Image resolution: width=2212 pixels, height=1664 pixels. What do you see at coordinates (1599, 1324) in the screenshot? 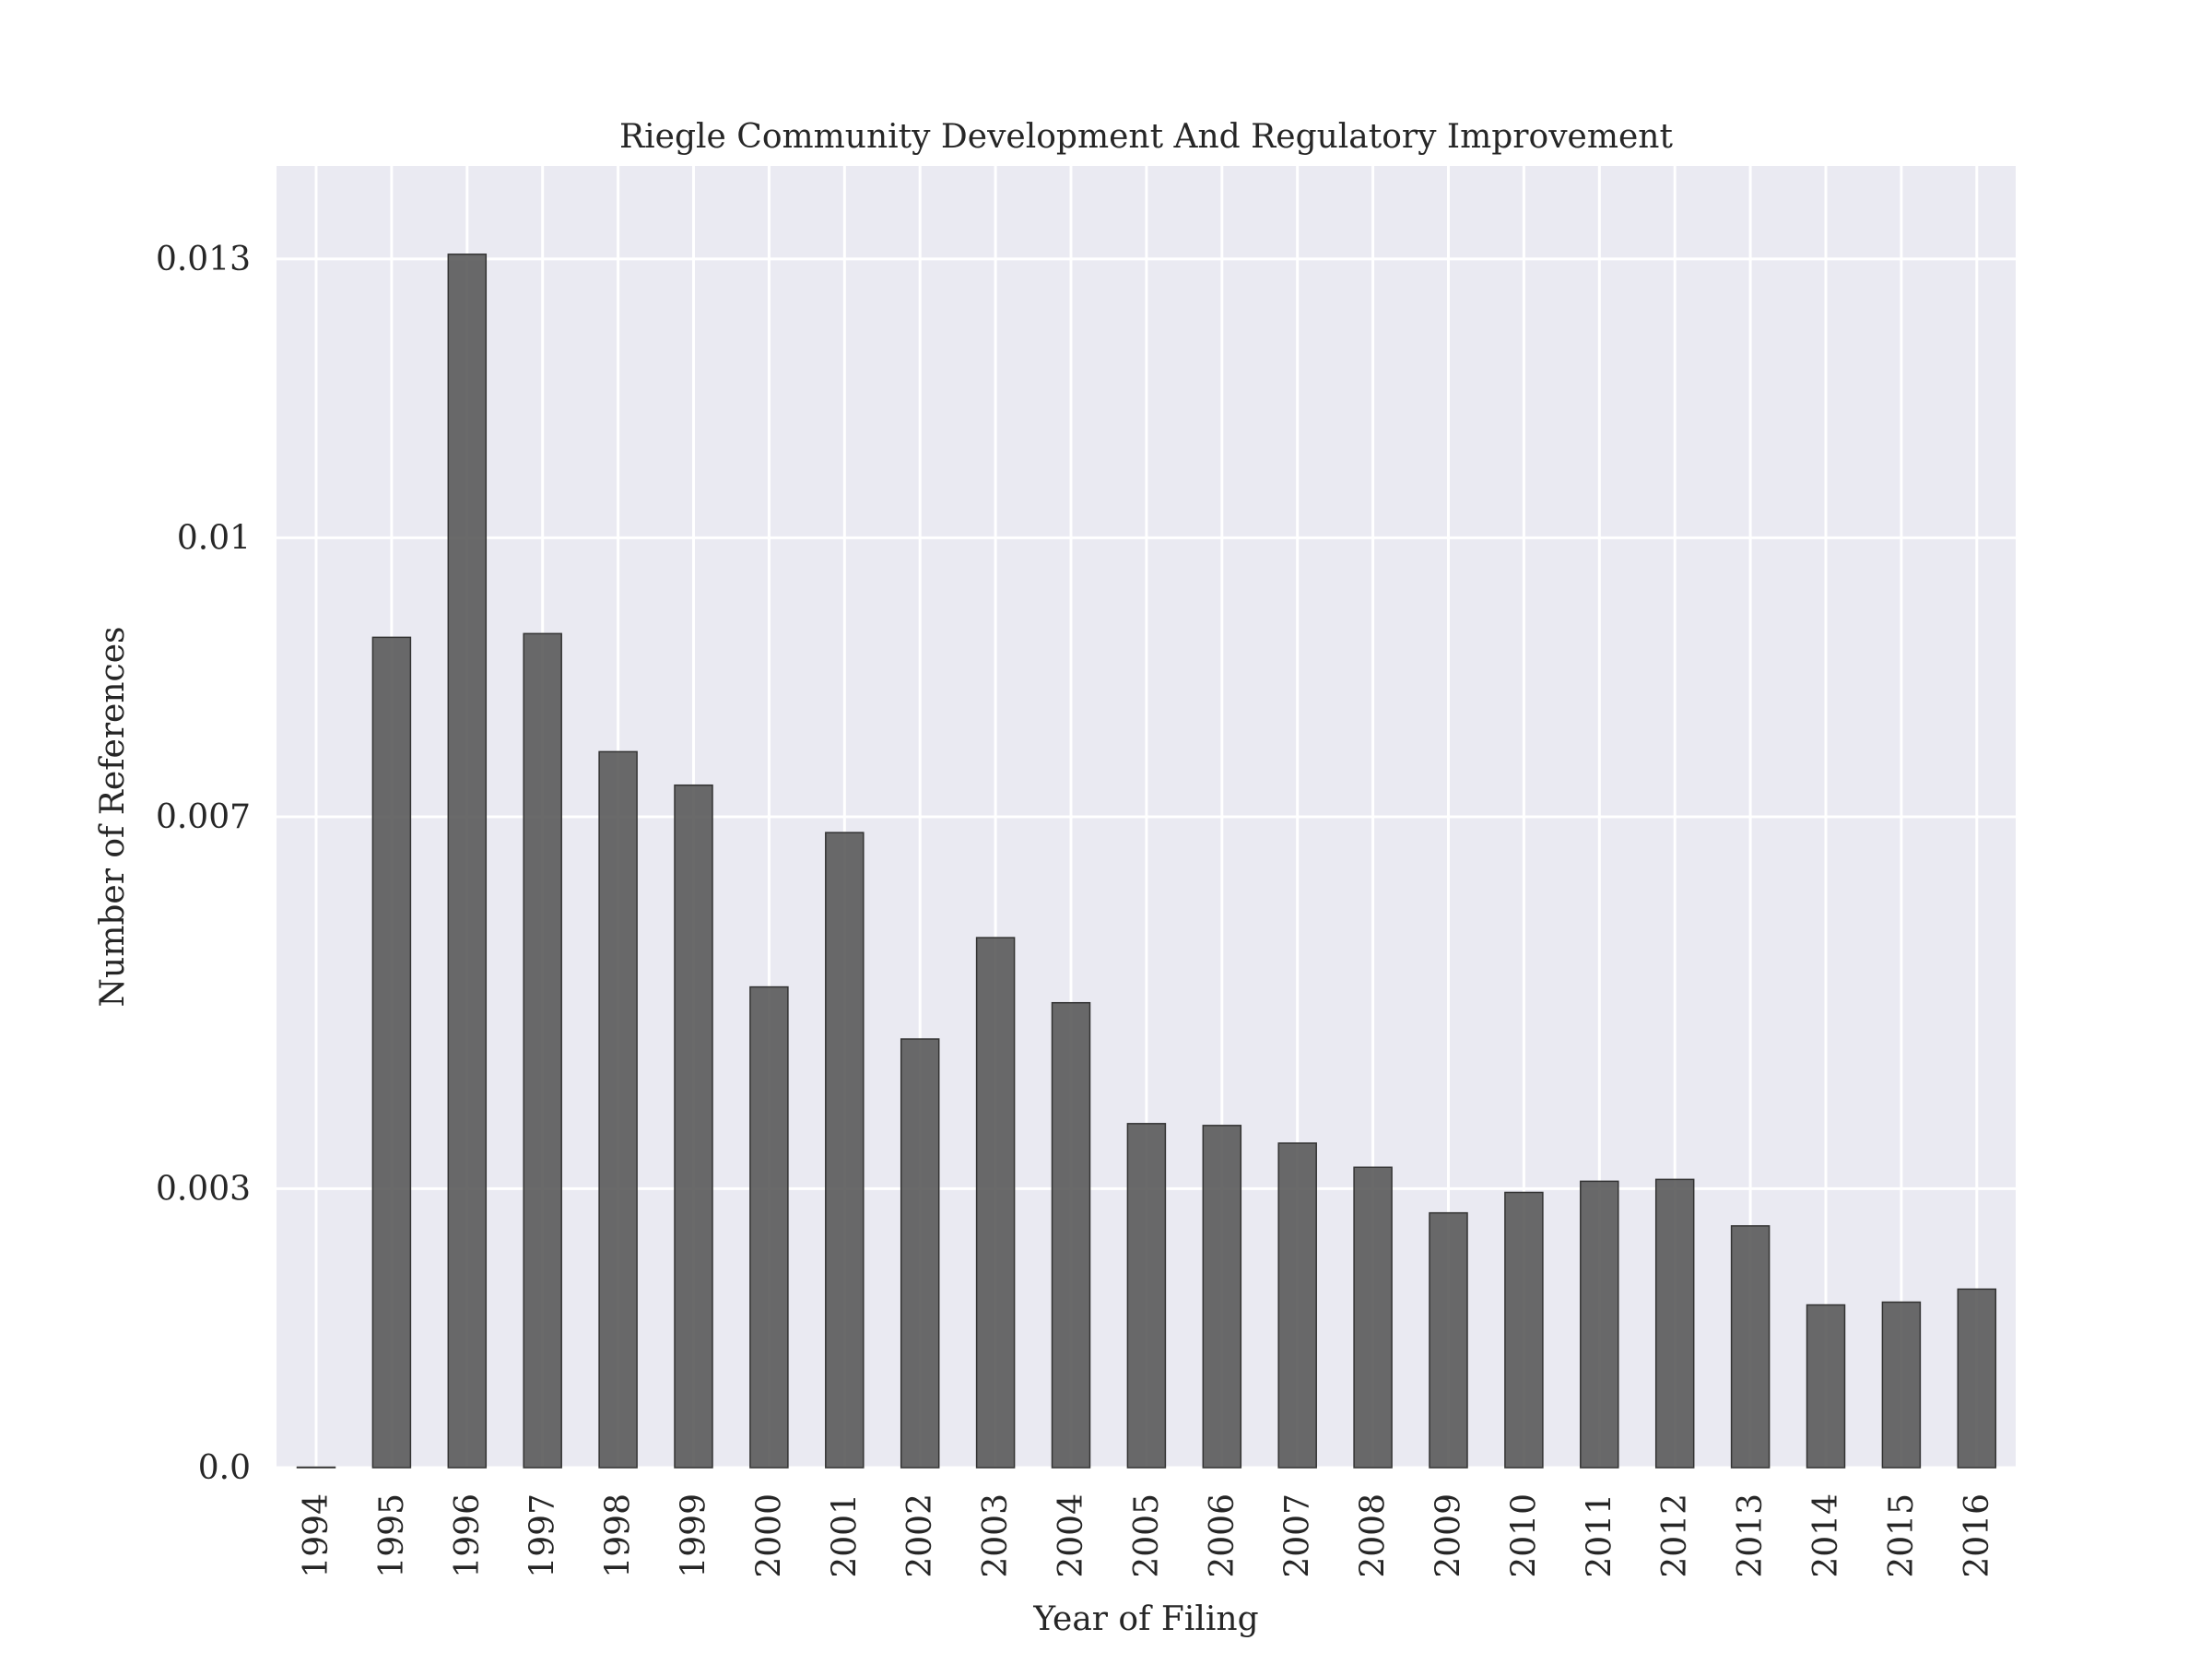
I see `bar-2011` at bounding box center [1599, 1324].